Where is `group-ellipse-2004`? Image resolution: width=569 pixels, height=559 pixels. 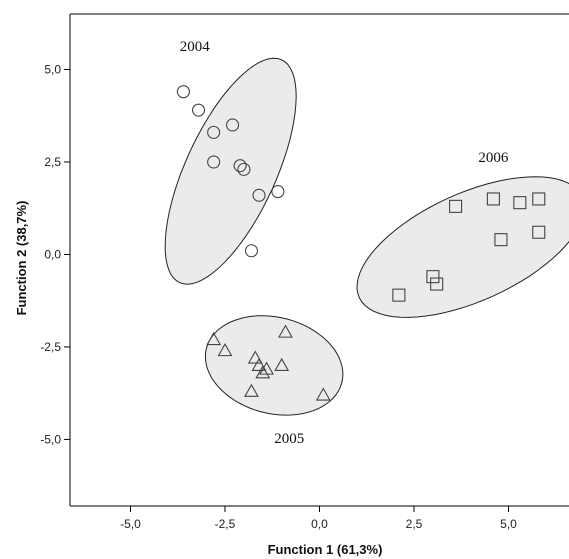 group-ellipse-2004 is located at coordinates (230, 171).